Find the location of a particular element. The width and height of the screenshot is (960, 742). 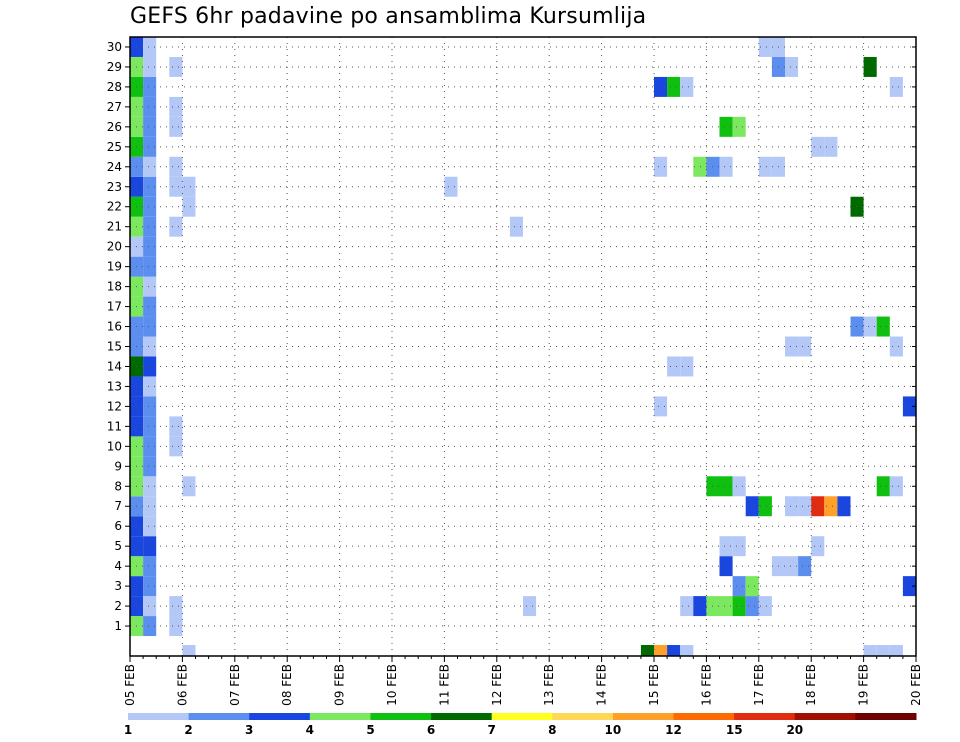

y-tick-label: 22 is located at coordinates (114, 207).